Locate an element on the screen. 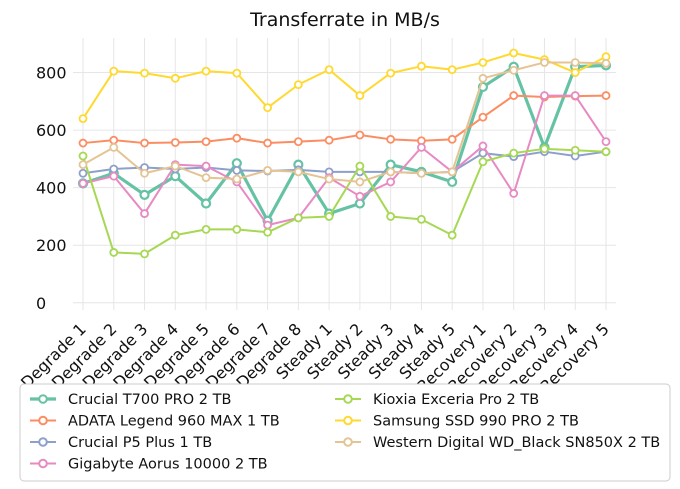 The image size is (680, 489). y-axis: 0 200 400 600 800 is located at coordinates (51, 188).